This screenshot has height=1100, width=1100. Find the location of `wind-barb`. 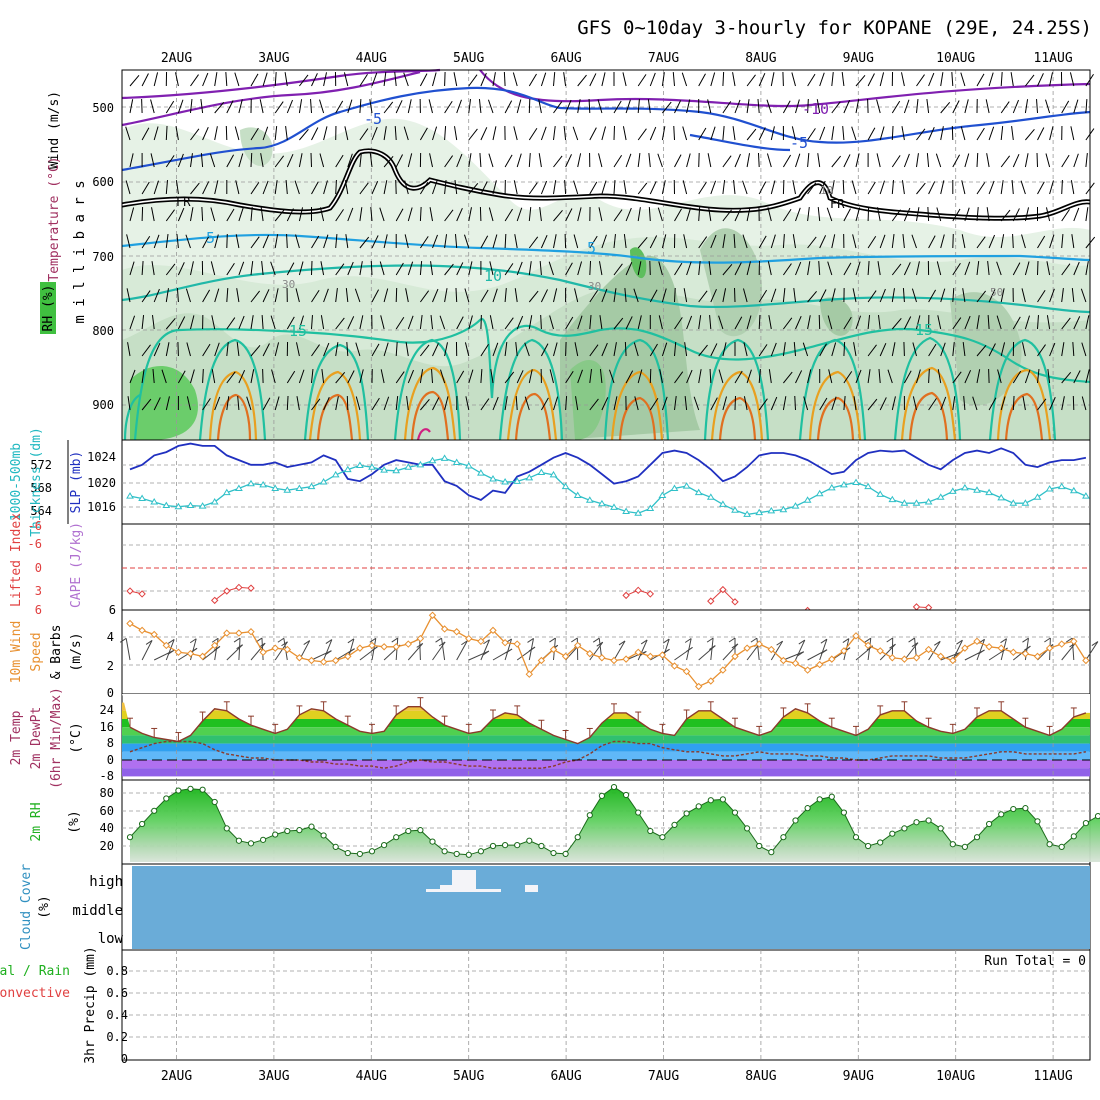

wind-barb is located at coordinates (777, 650).